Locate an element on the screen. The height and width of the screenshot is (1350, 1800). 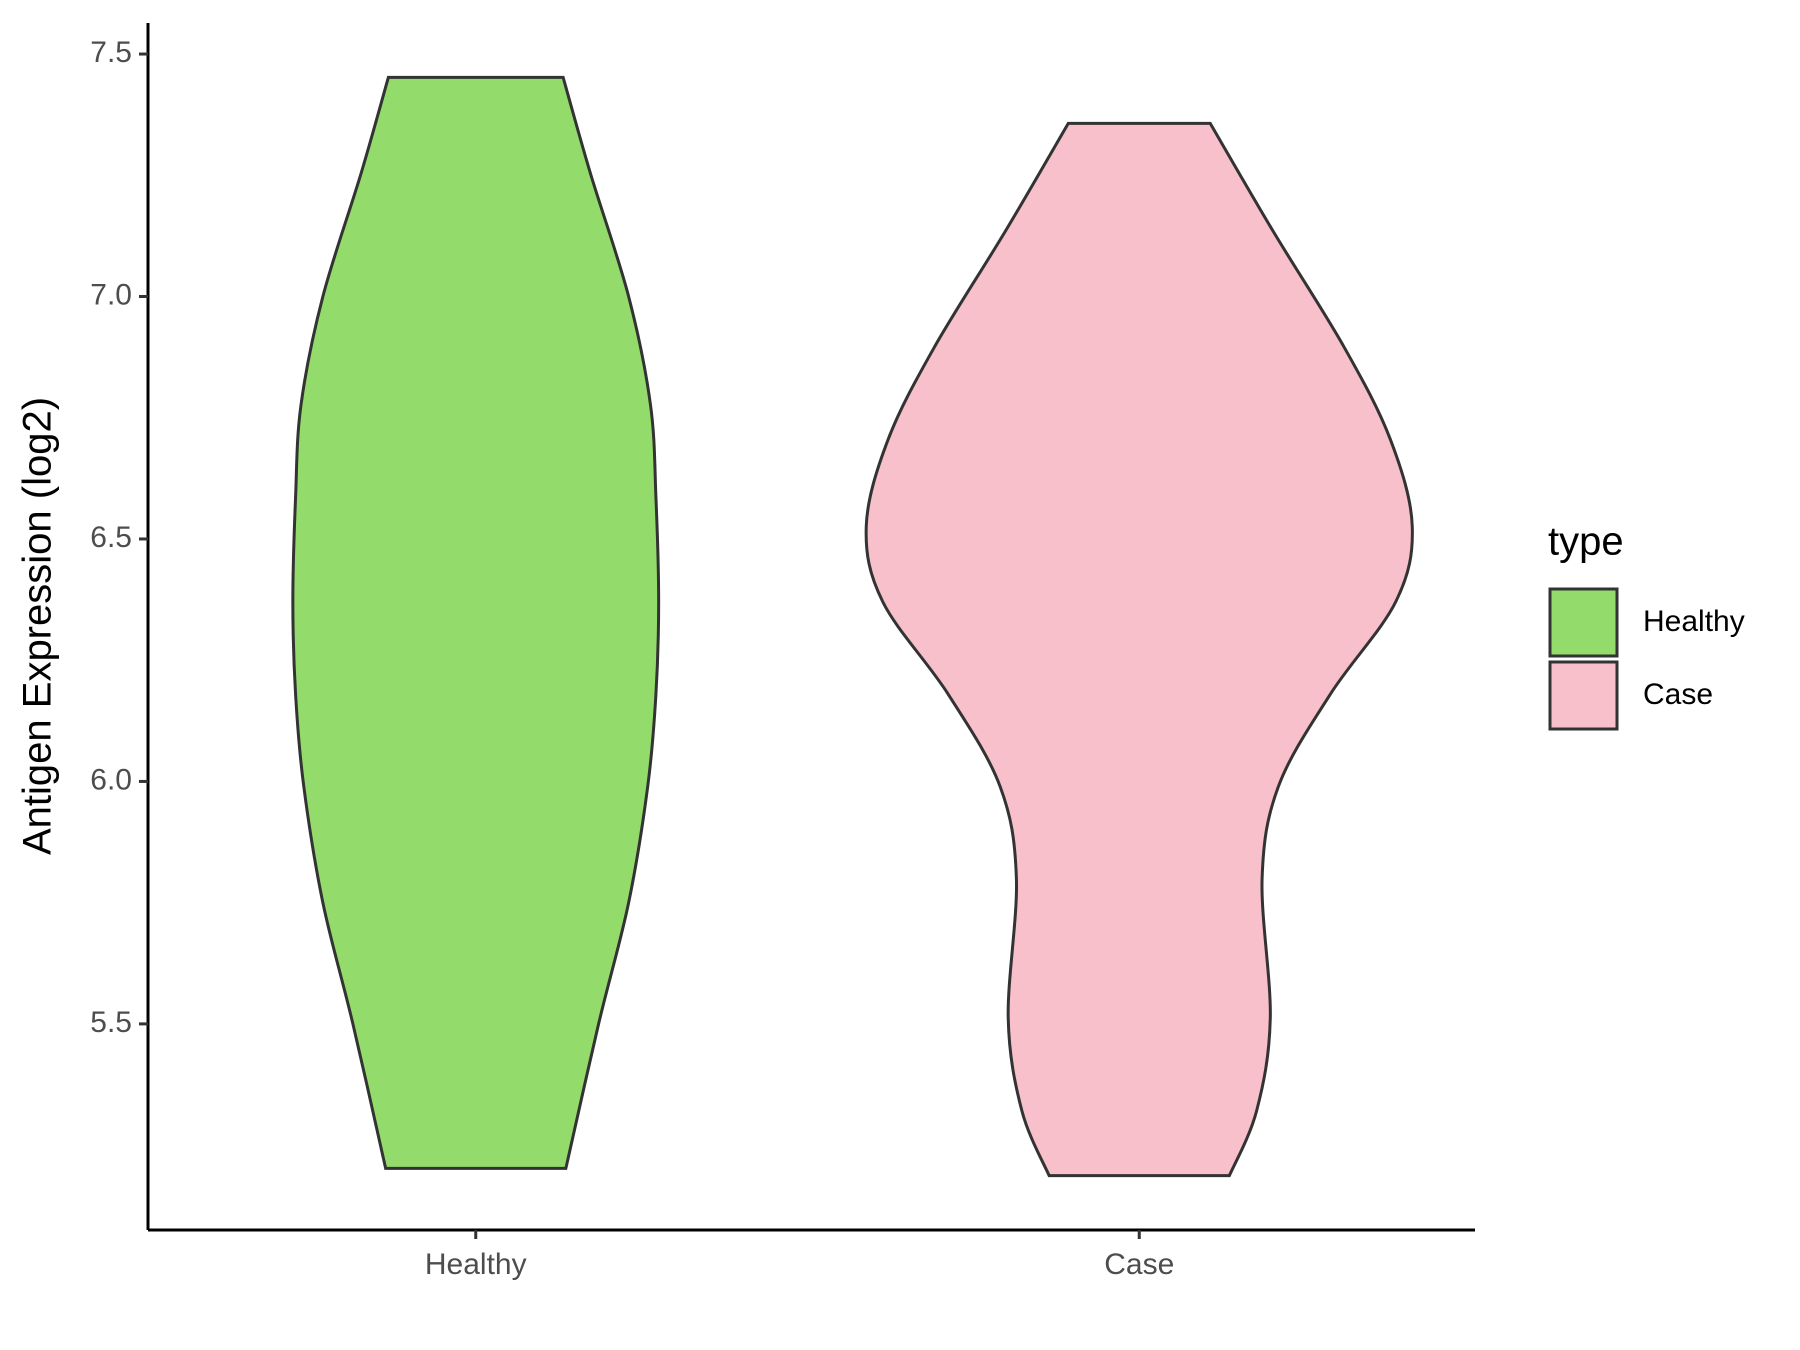
x-tick-label: Healthy is located at coordinates (476, 1264).